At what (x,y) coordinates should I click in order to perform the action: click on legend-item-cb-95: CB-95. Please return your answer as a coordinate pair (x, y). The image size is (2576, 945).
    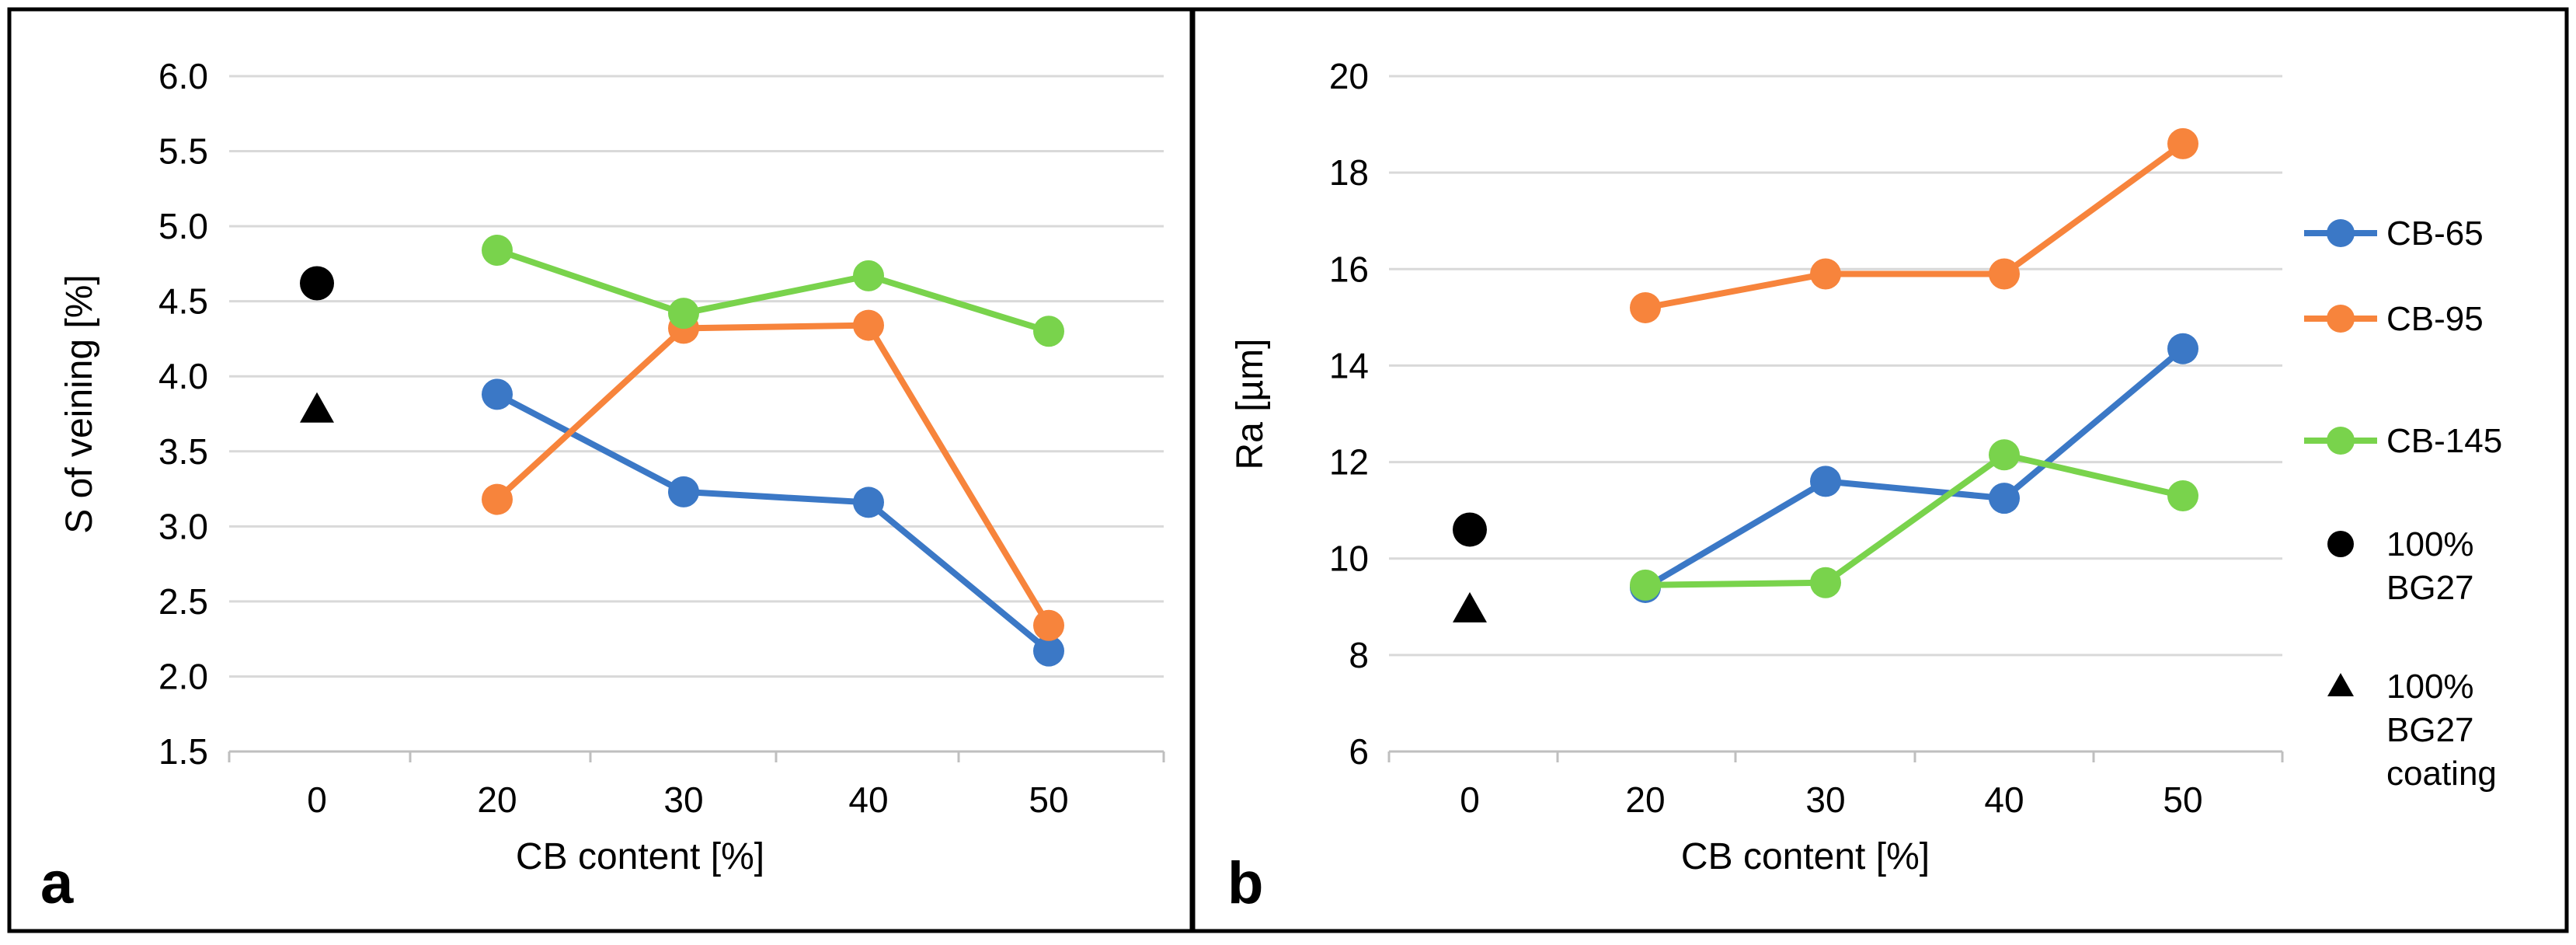
    Looking at the image, I should click on (2394, 319).